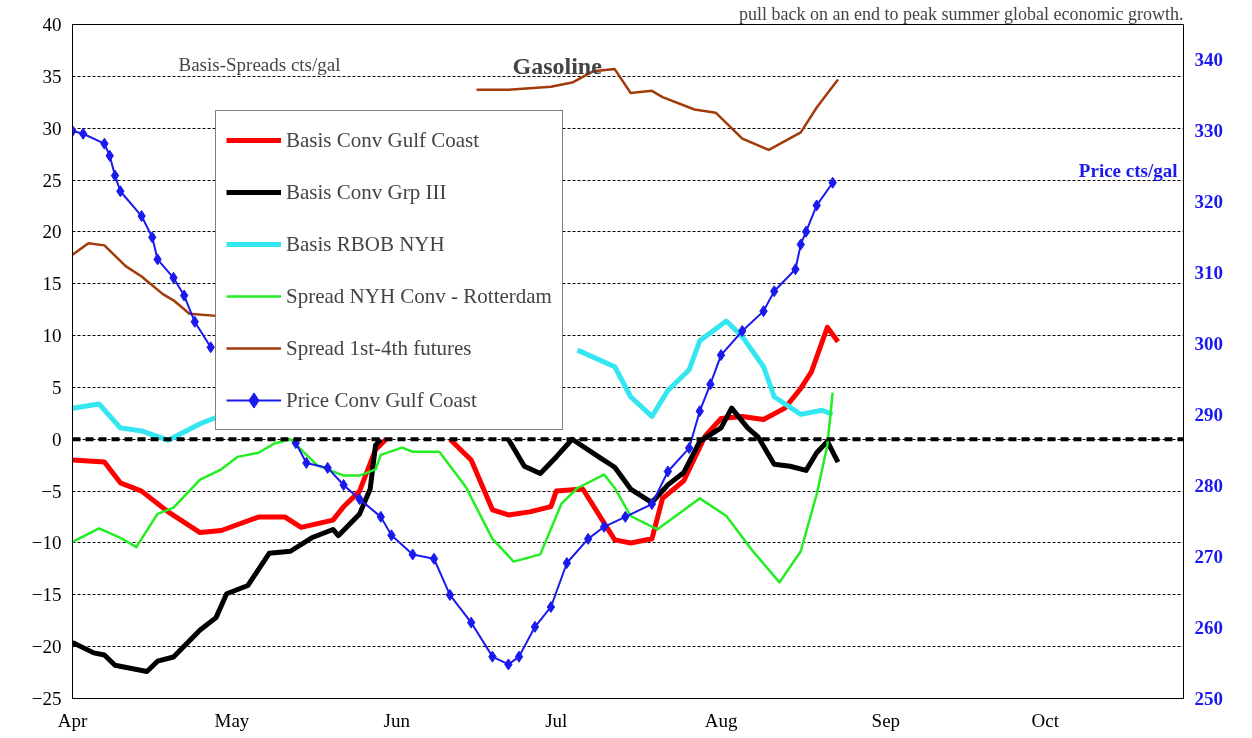 Image resolution: width=1252 pixels, height=738 pixels. Describe the element at coordinates (52, 24) in the screenshot. I see `y-tick-label: 40` at that location.